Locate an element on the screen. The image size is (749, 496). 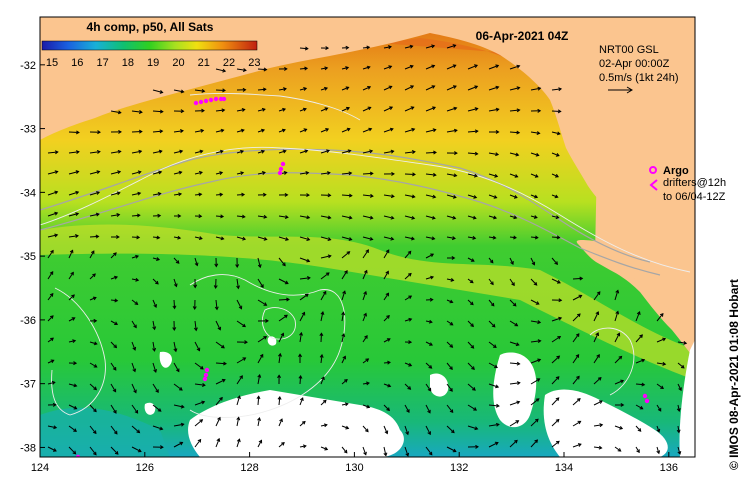
argo-label: Argo is located at coordinates (676, 171).